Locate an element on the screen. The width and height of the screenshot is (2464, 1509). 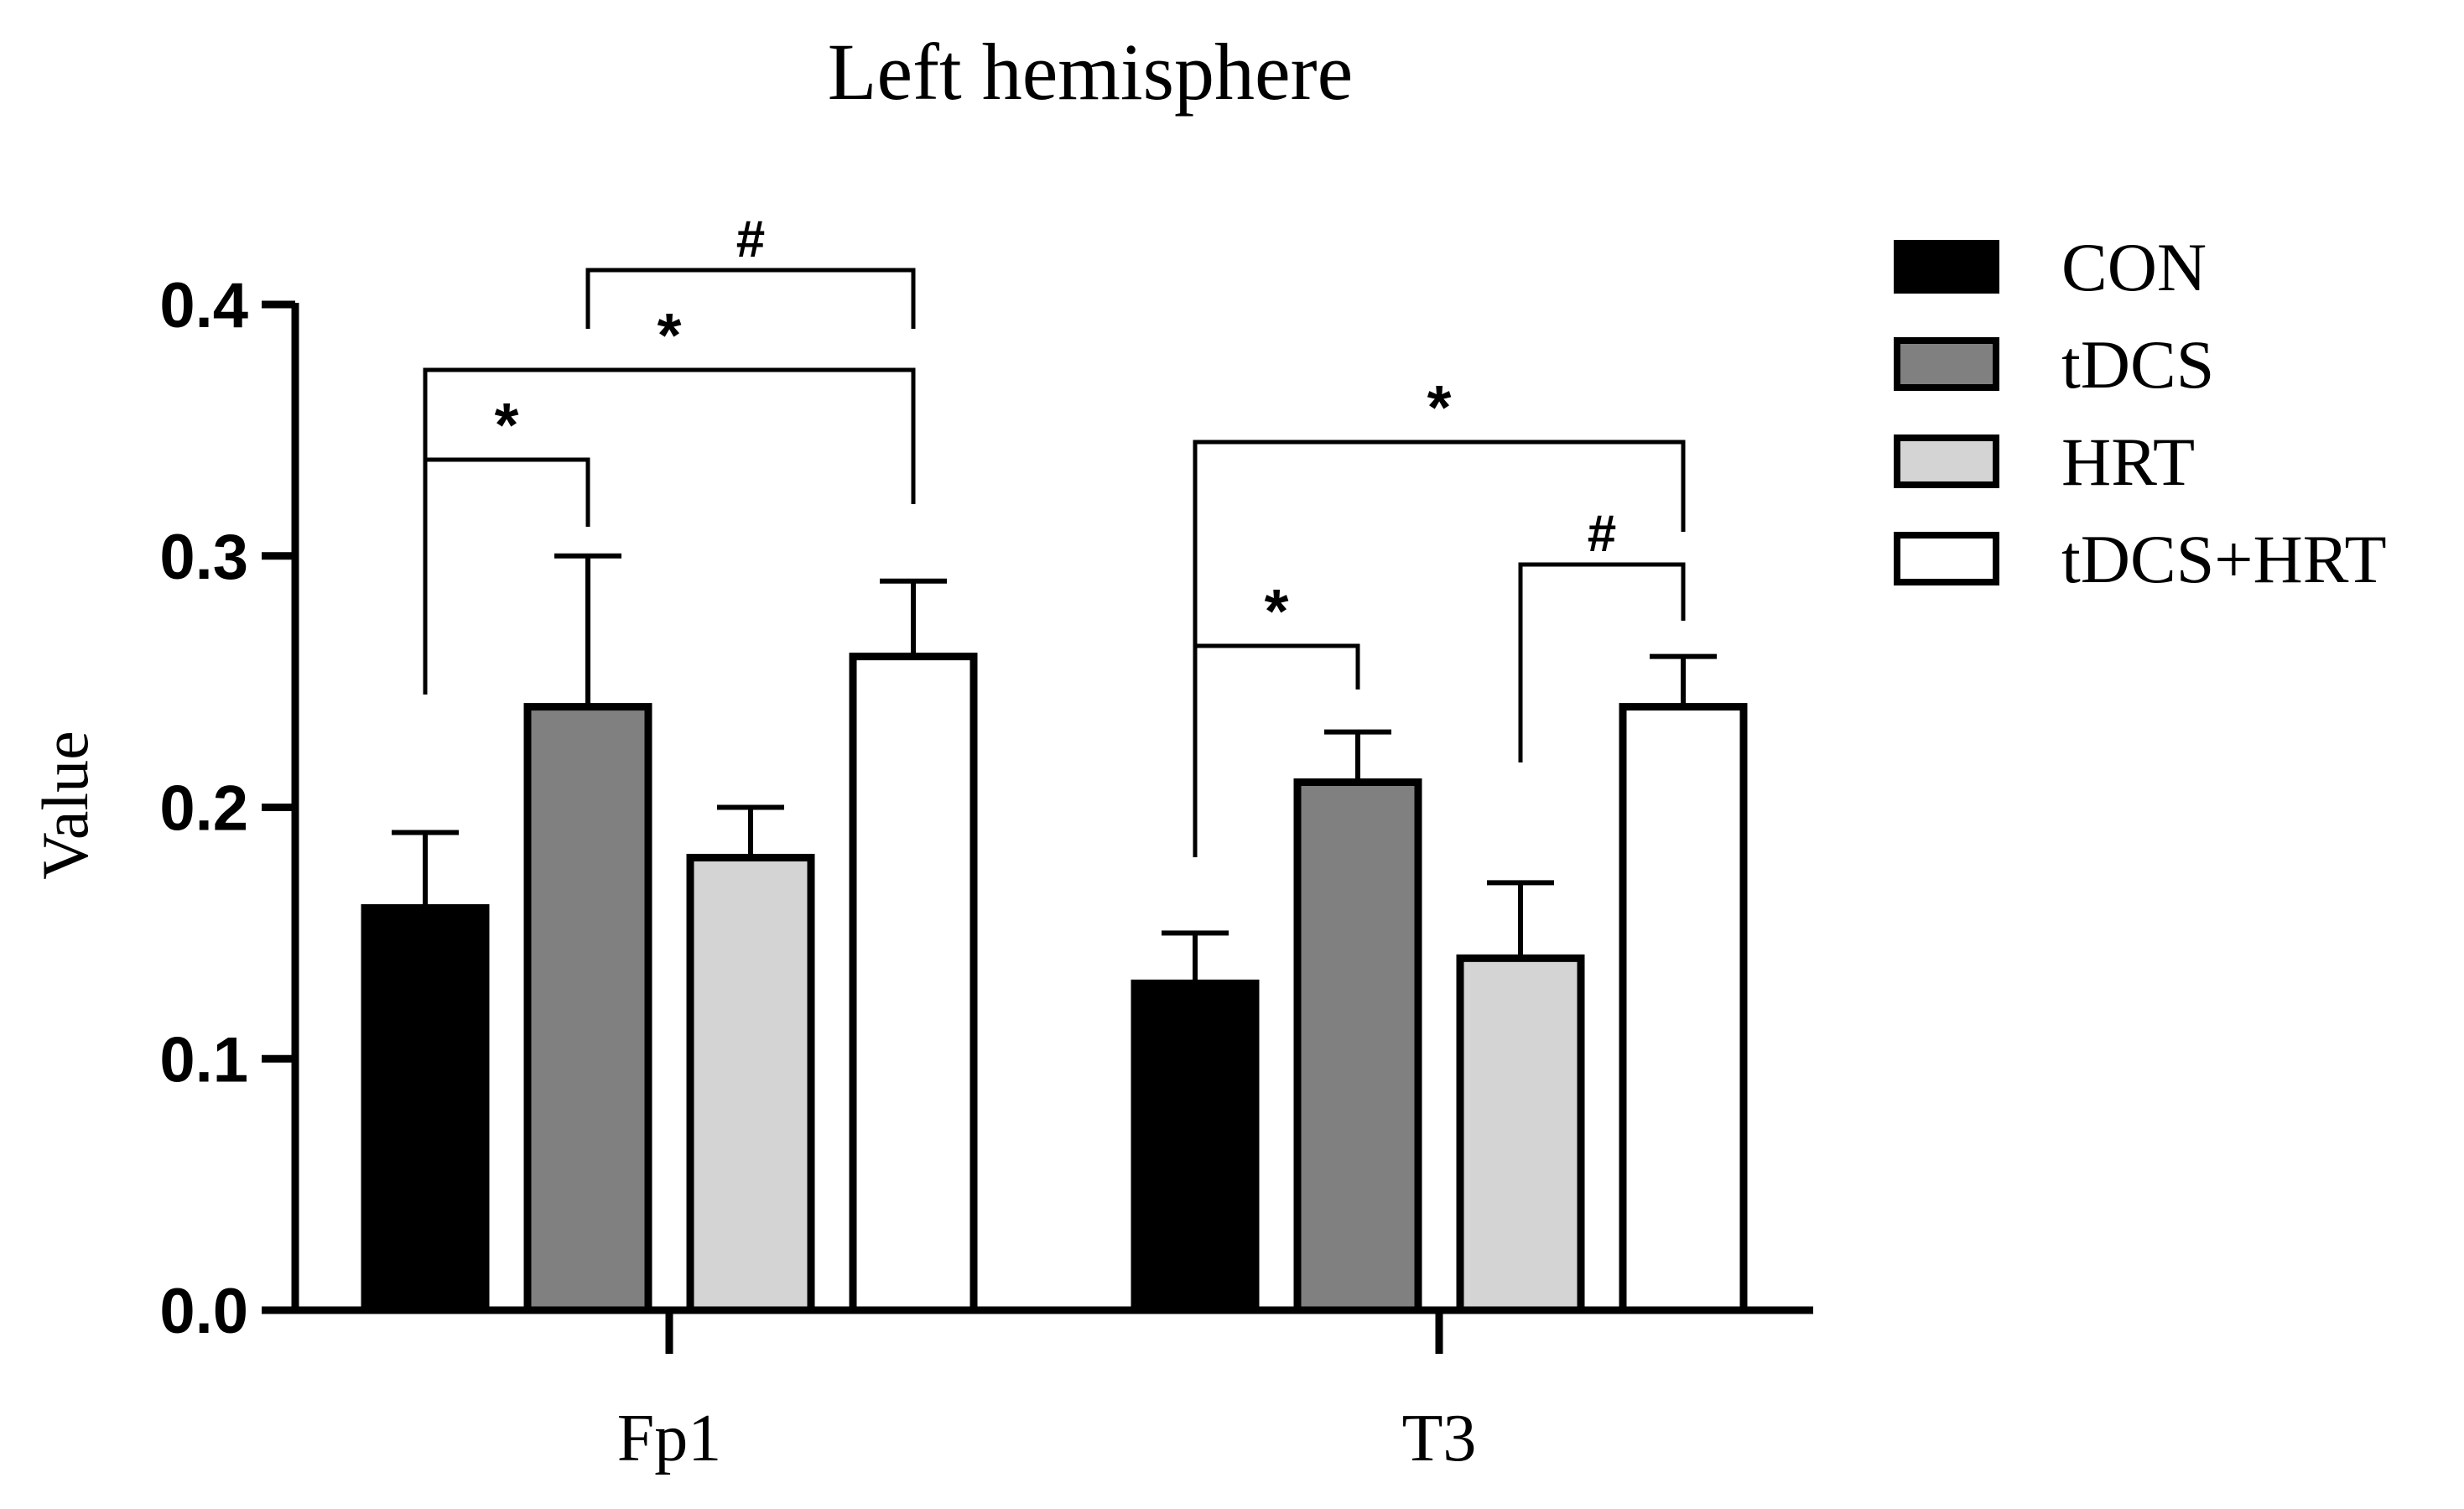
y-axis-label: Value is located at coordinates (65, 805).